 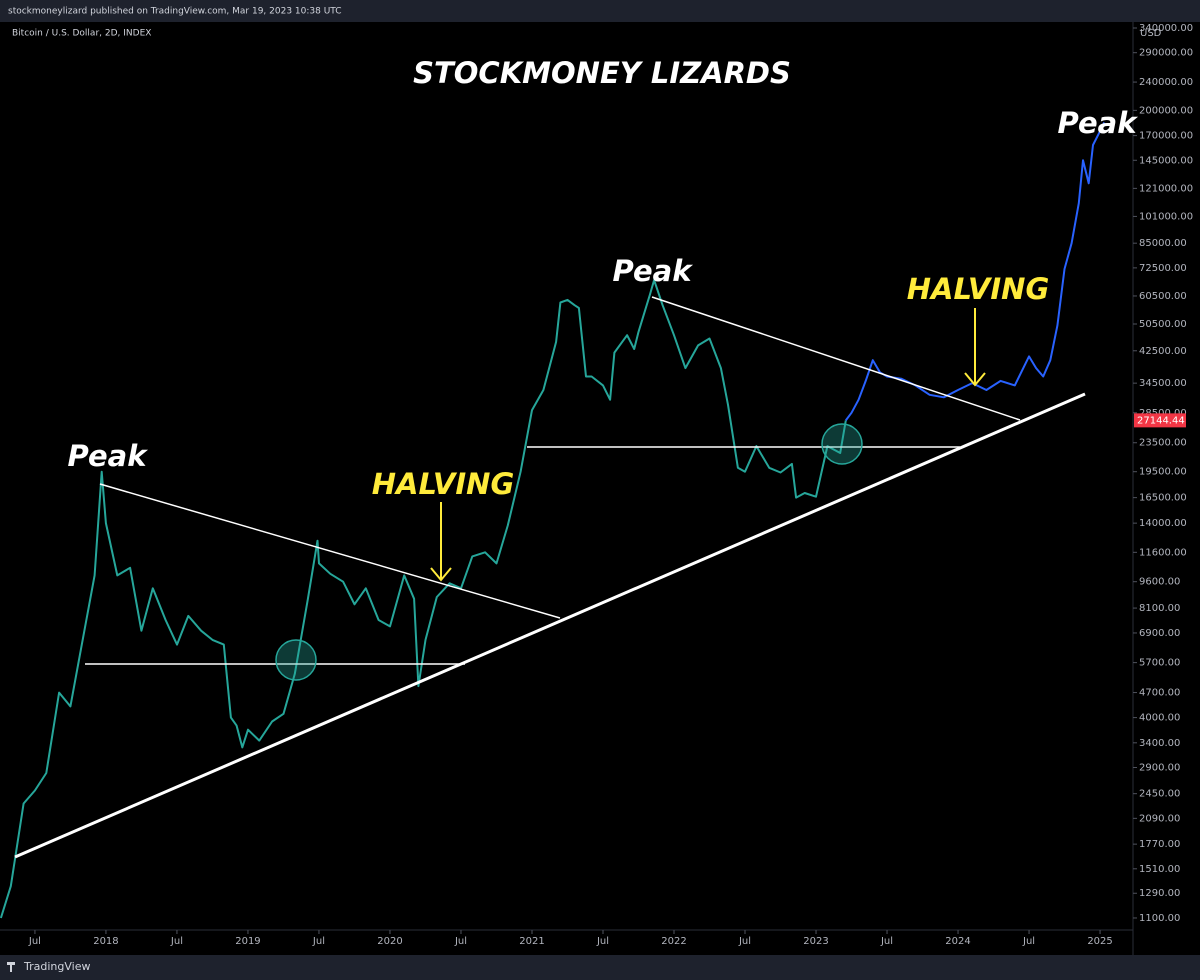 I want to click on y-tick-label: 16500.00, so click(x=1163, y=498).